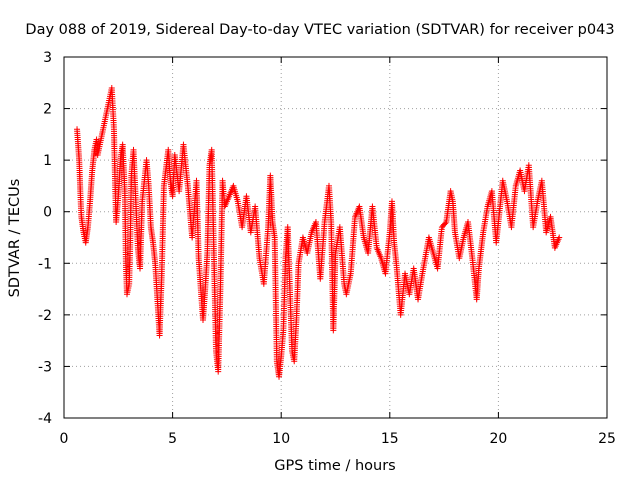 Image resolution: width=640 pixels, height=480 pixels. What do you see at coordinates (45, 316) in the screenshot?
I see `y-tick-label: -2` at bounding box center [45, 316].